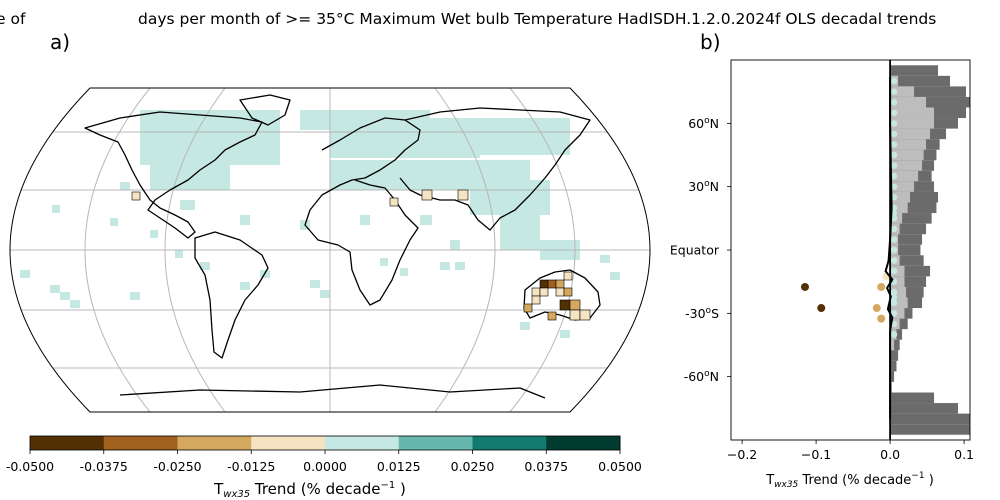  What do you see at coordinates (399, 466) in the screenshot?
I see `colorbar-tick-label: 0.0125` at bounding box center [399, 466].